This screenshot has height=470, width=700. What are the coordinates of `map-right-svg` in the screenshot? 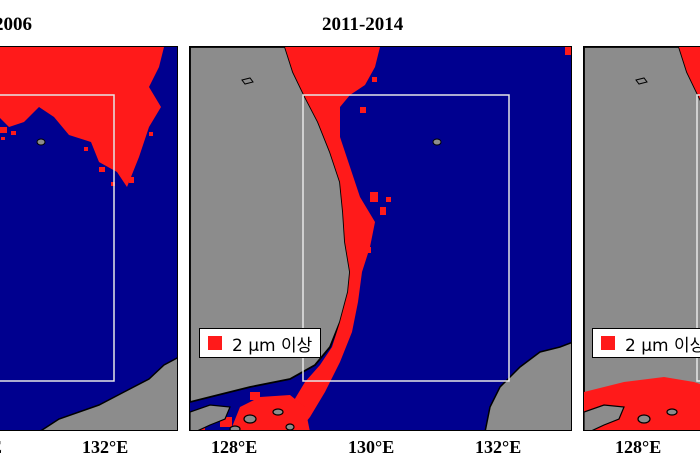 It's located at (642, 238).